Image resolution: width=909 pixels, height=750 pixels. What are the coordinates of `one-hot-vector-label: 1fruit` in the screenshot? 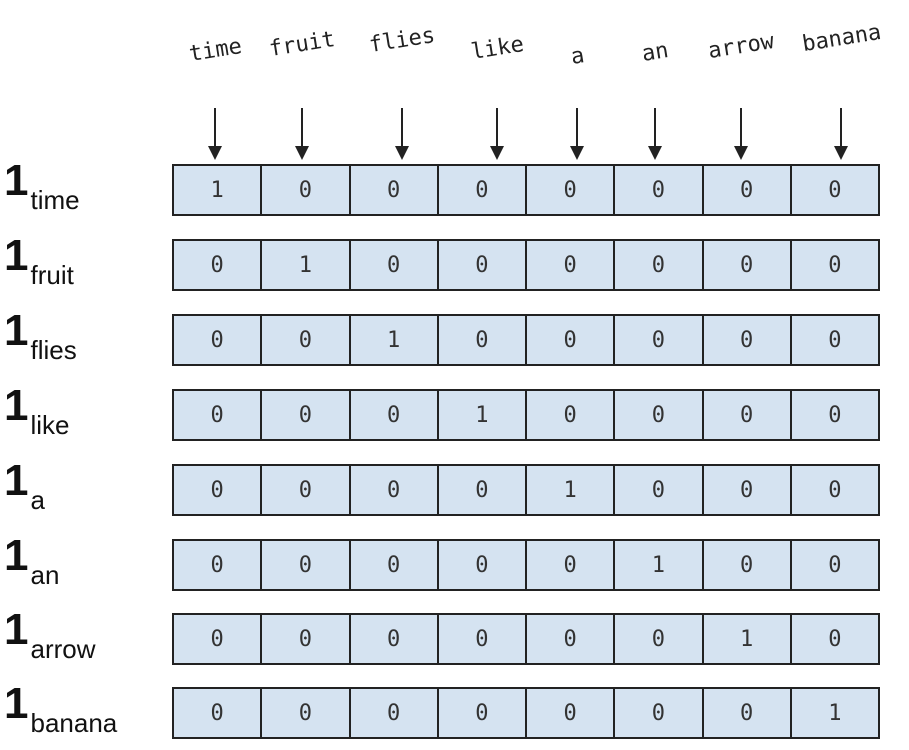 It's located at (39, 260).